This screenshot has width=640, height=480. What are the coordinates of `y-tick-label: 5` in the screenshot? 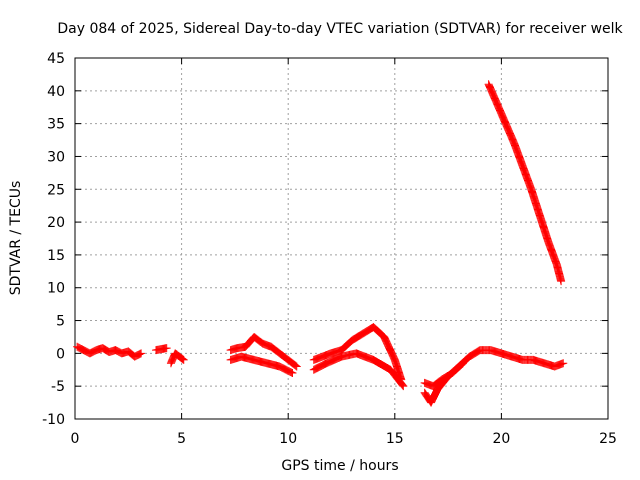 It's located at (60, 322).